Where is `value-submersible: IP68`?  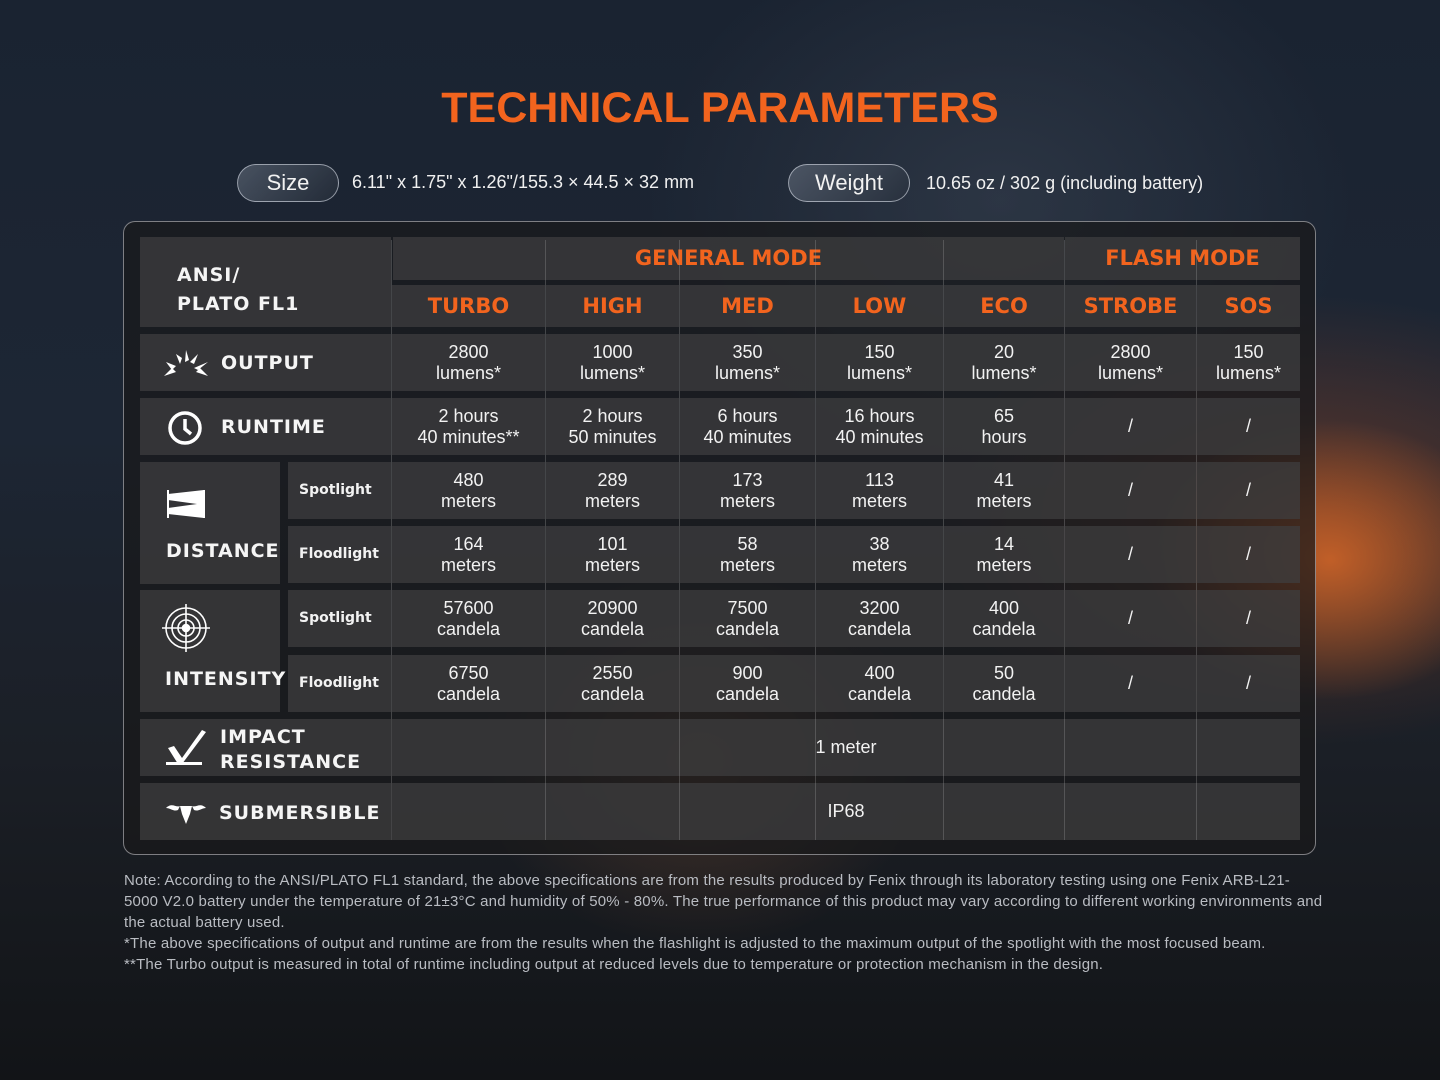 value-submersible: IP68 is located at coordinates (846, 811).